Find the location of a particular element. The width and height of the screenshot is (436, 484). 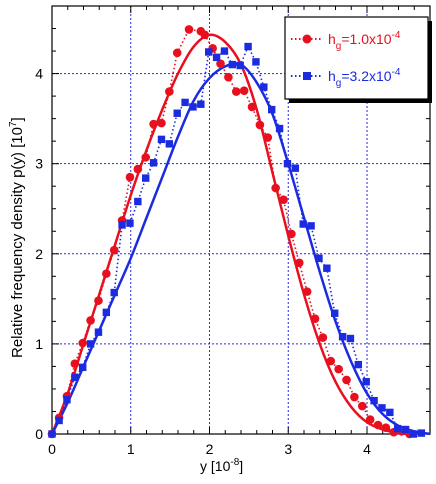

legend-box is located at coordinates (356, 58).